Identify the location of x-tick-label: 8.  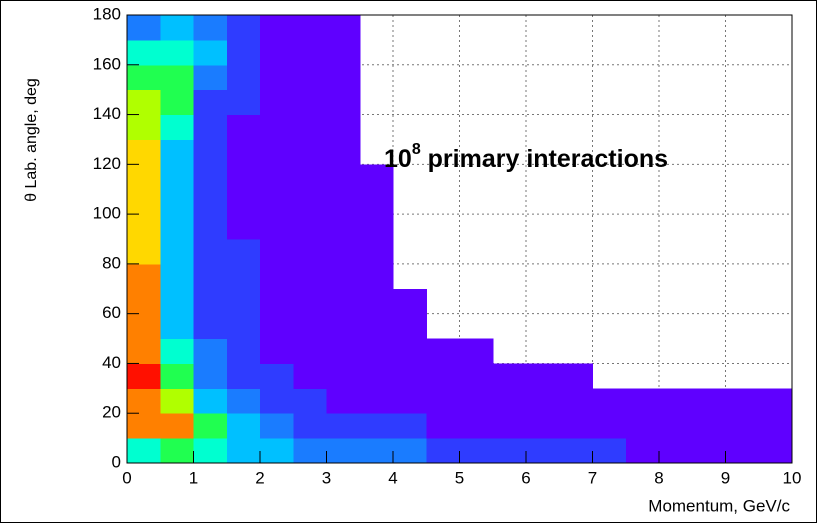
(658, 477).